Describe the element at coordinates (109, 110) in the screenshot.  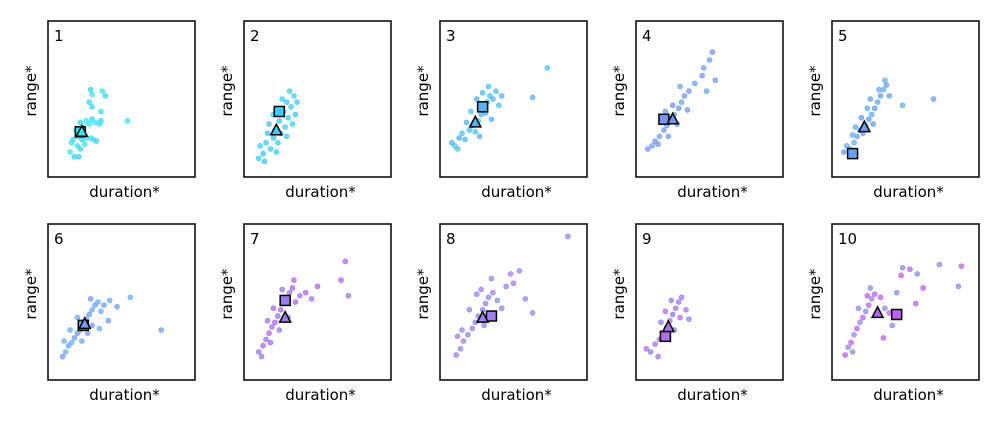
I see `panel-1: 1 duration* range*` at that location.